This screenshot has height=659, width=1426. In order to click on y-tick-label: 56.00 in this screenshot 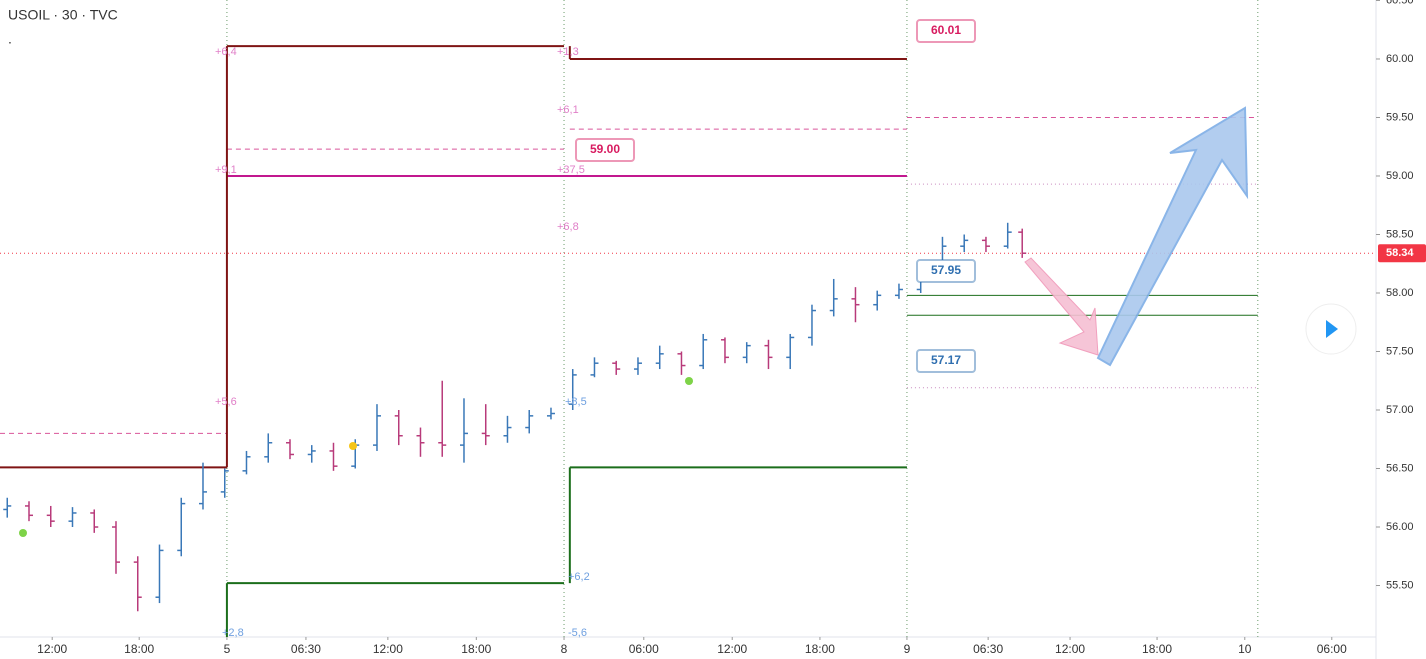, I will do `click(1400, 527)`.